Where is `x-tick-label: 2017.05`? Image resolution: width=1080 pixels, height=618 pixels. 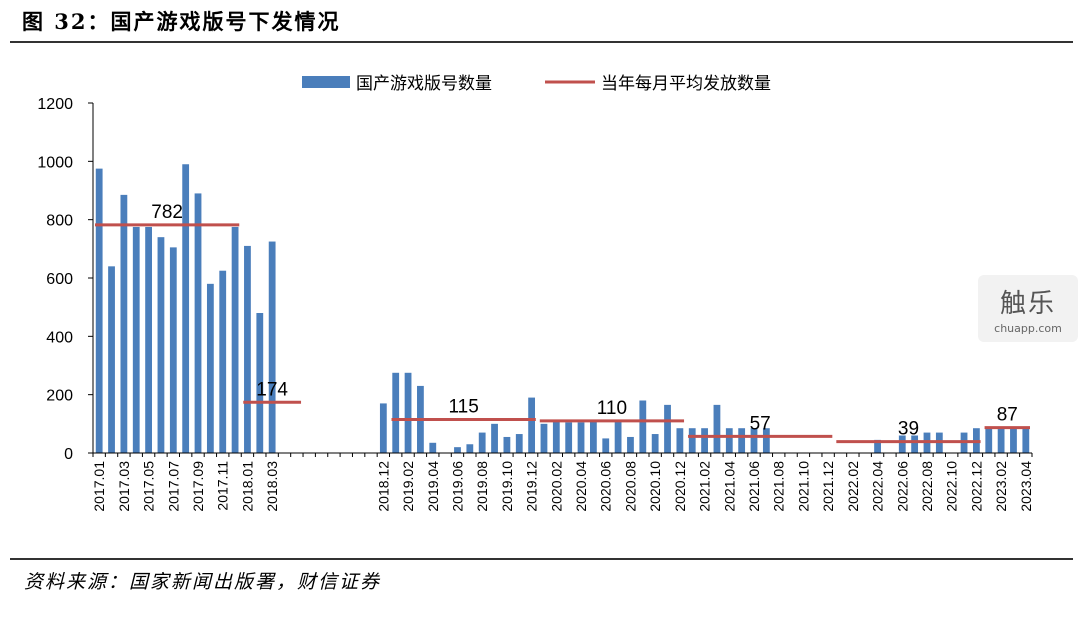 x-tick-label: 2017.05 is located at coordinates (149, 486).